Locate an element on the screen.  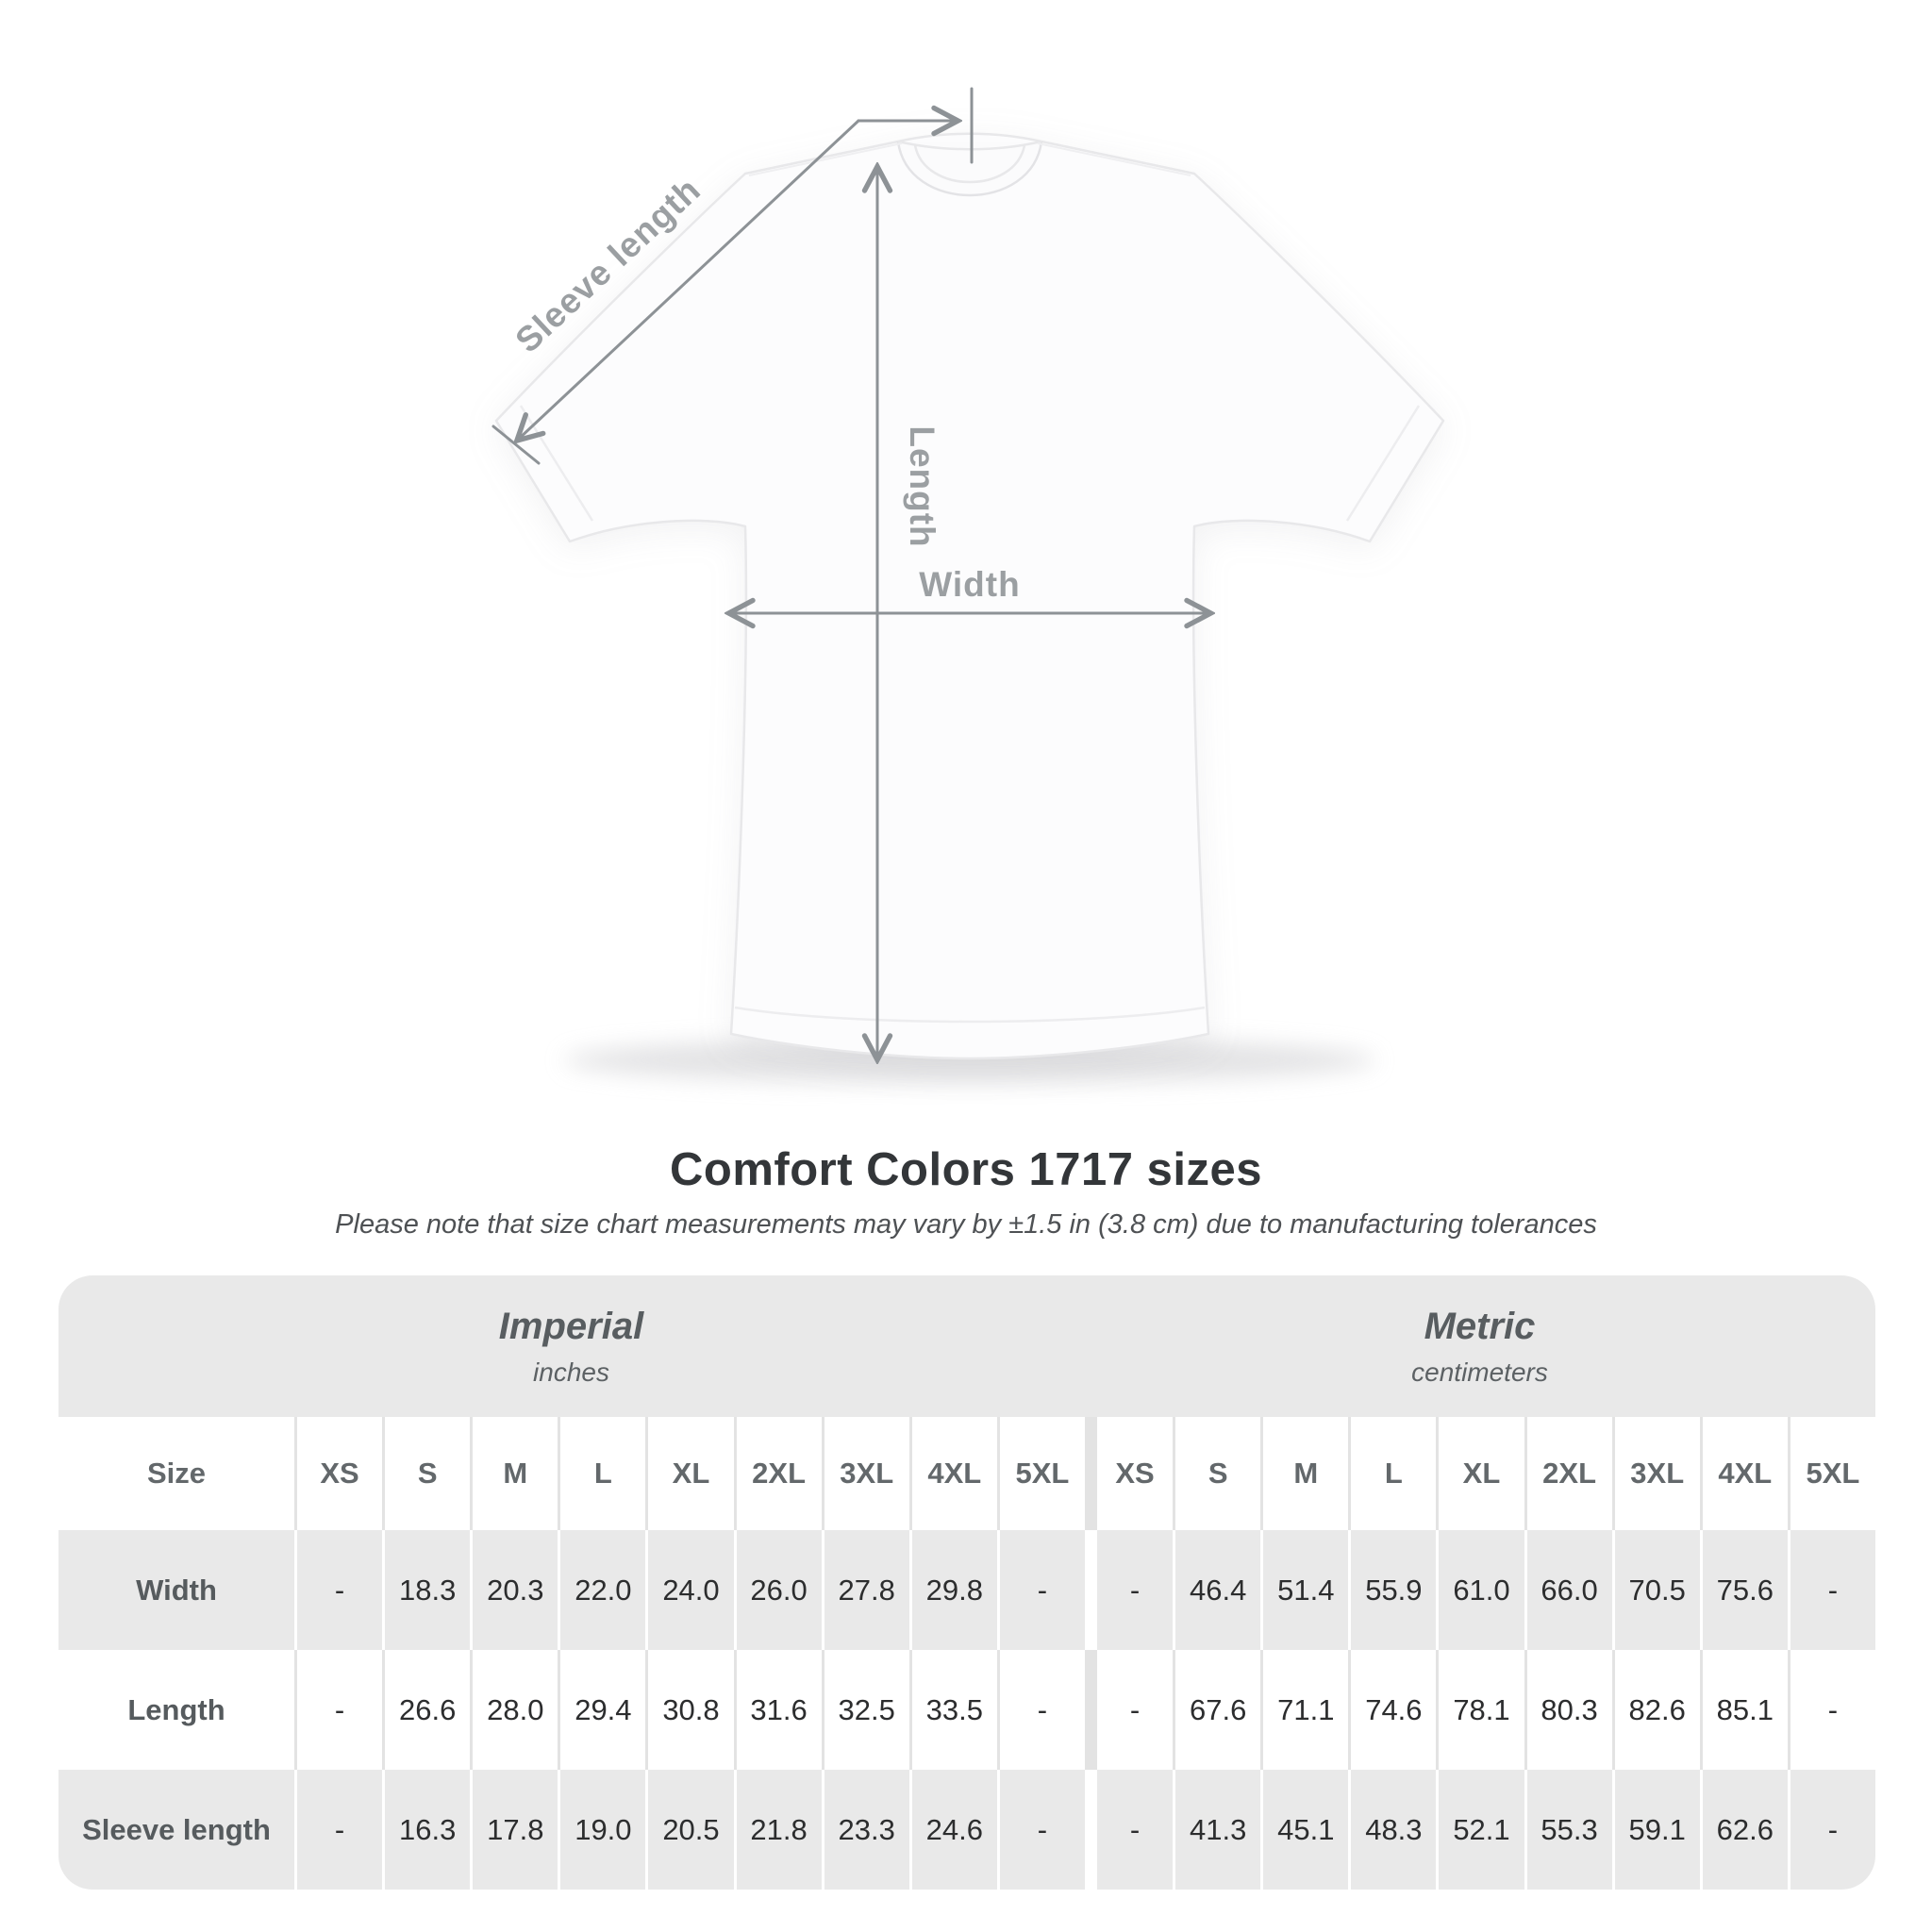
table-cell: 18.3 is located at coordinates (426, 1590).